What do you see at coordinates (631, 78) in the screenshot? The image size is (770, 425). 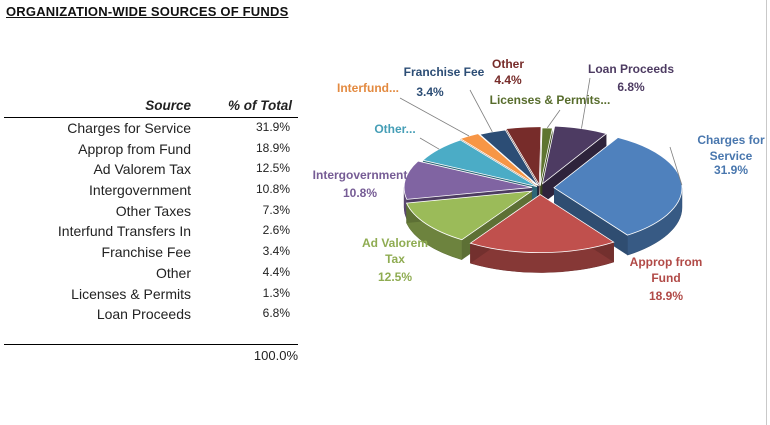 I see `pie-label-loan-proceeds: Loan Proceeds 6.8%` at bounding box center [631, 78].